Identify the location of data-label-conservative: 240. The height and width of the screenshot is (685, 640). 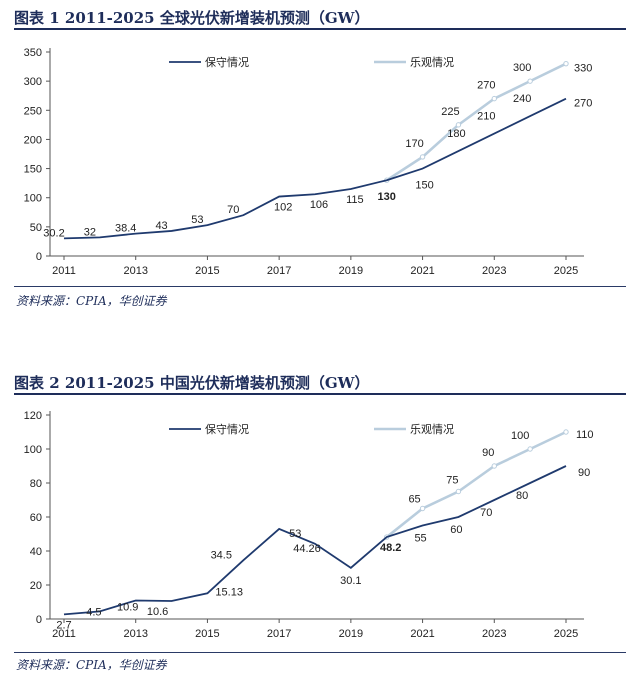
(522, 99).